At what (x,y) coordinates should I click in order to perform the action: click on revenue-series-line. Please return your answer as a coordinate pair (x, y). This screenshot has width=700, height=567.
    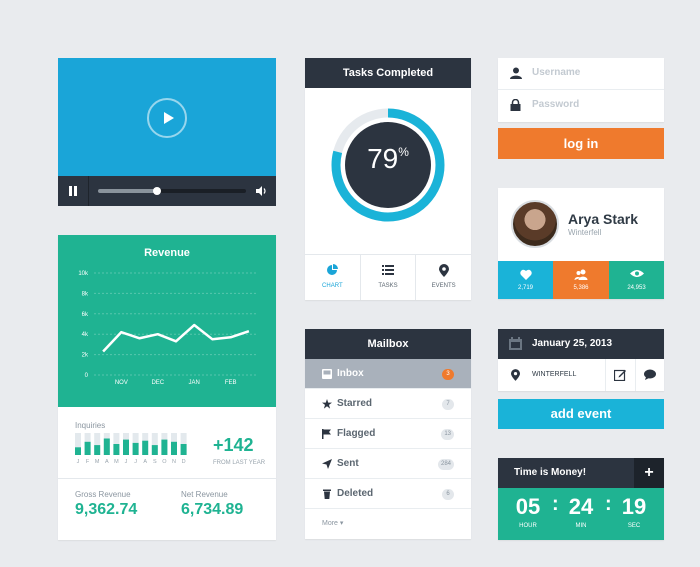
    Looking at the image, I should click on (176, 338).